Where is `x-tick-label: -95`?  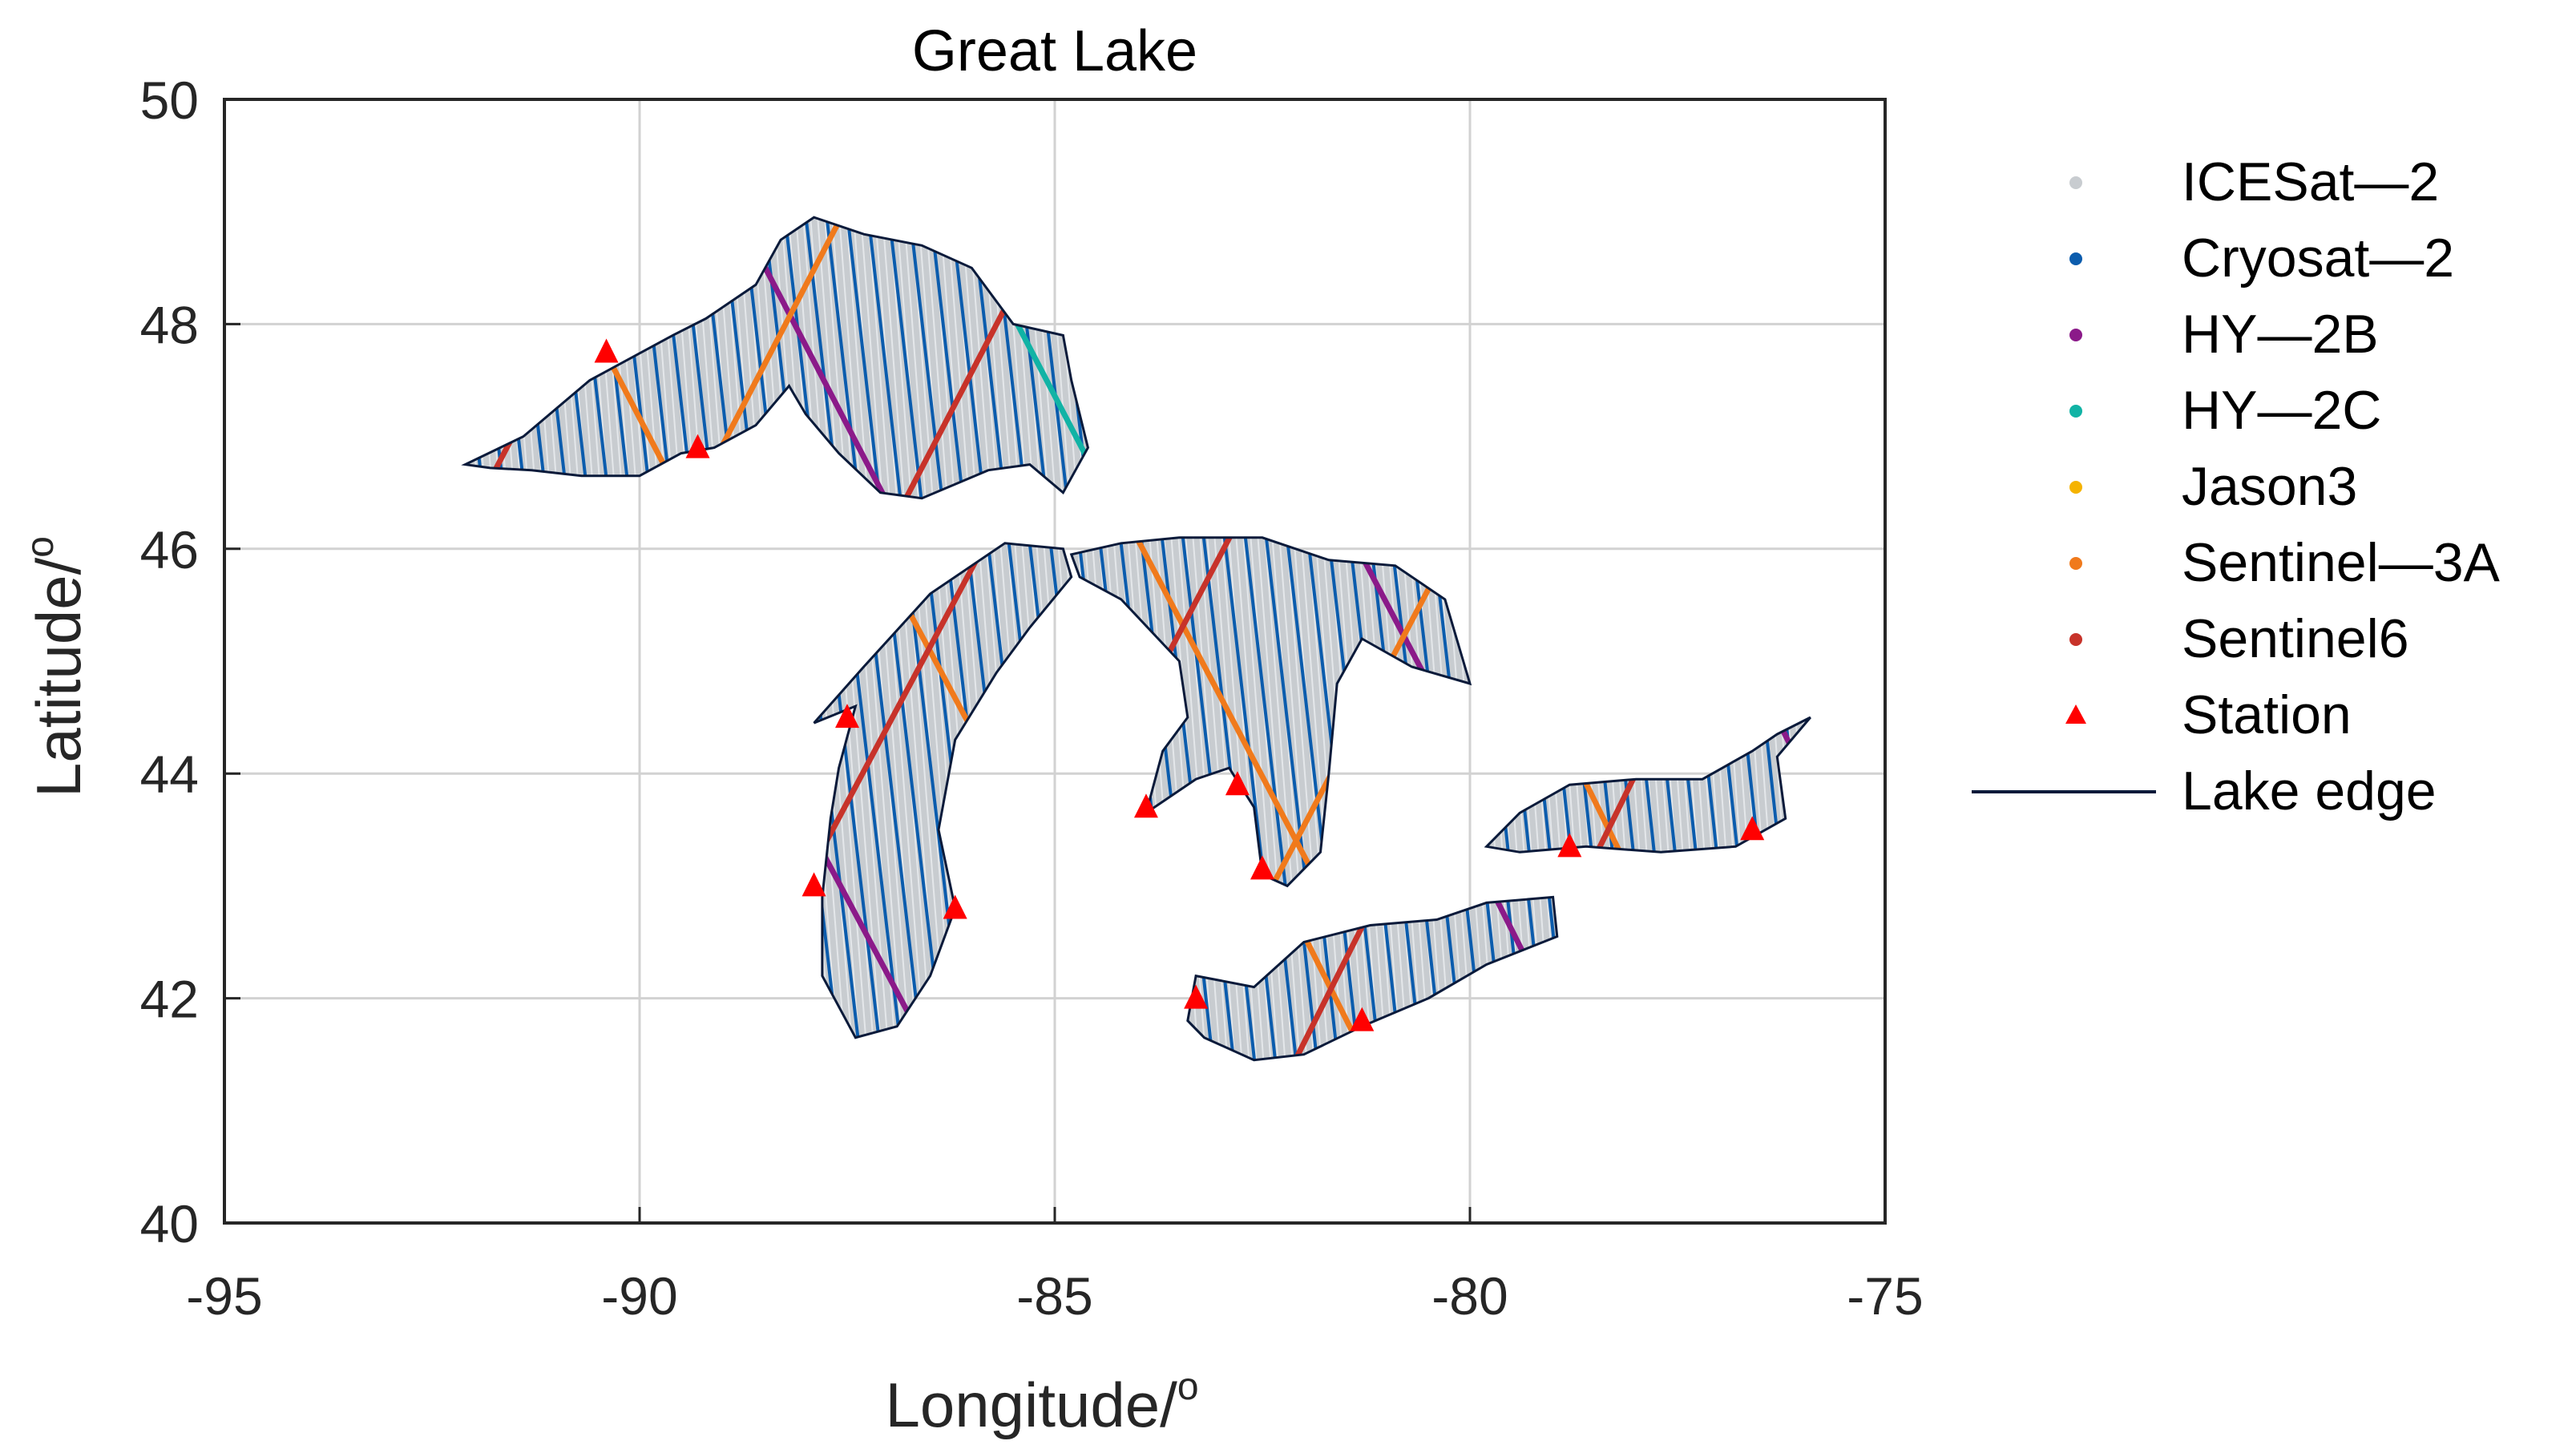
x-tick-label: -95 is located at coordinates (224, 1296).